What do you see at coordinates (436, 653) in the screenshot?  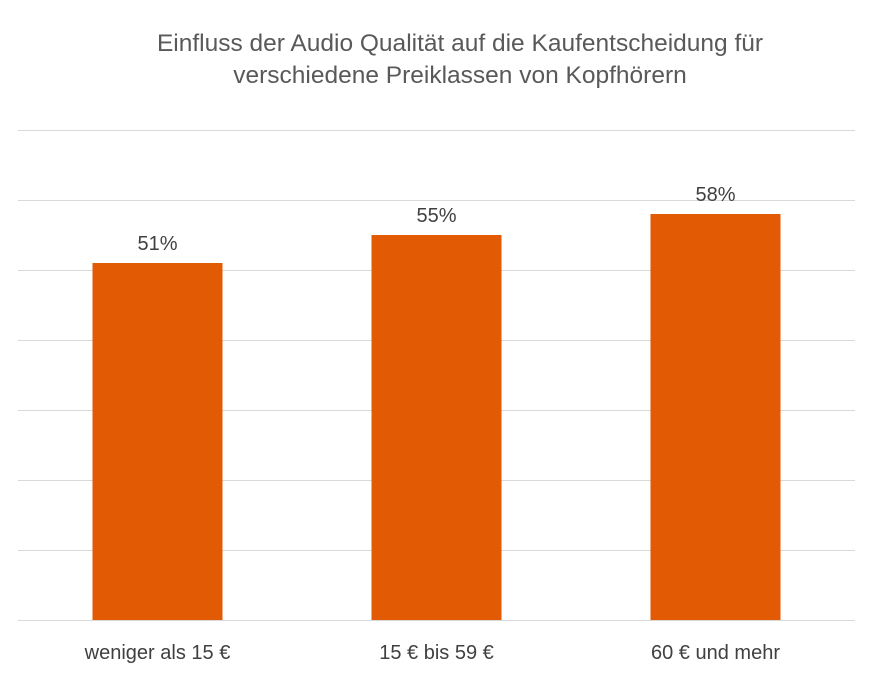 I see `x-tick-label: 15 € bis 59 €` at bounding box center [436, 653].